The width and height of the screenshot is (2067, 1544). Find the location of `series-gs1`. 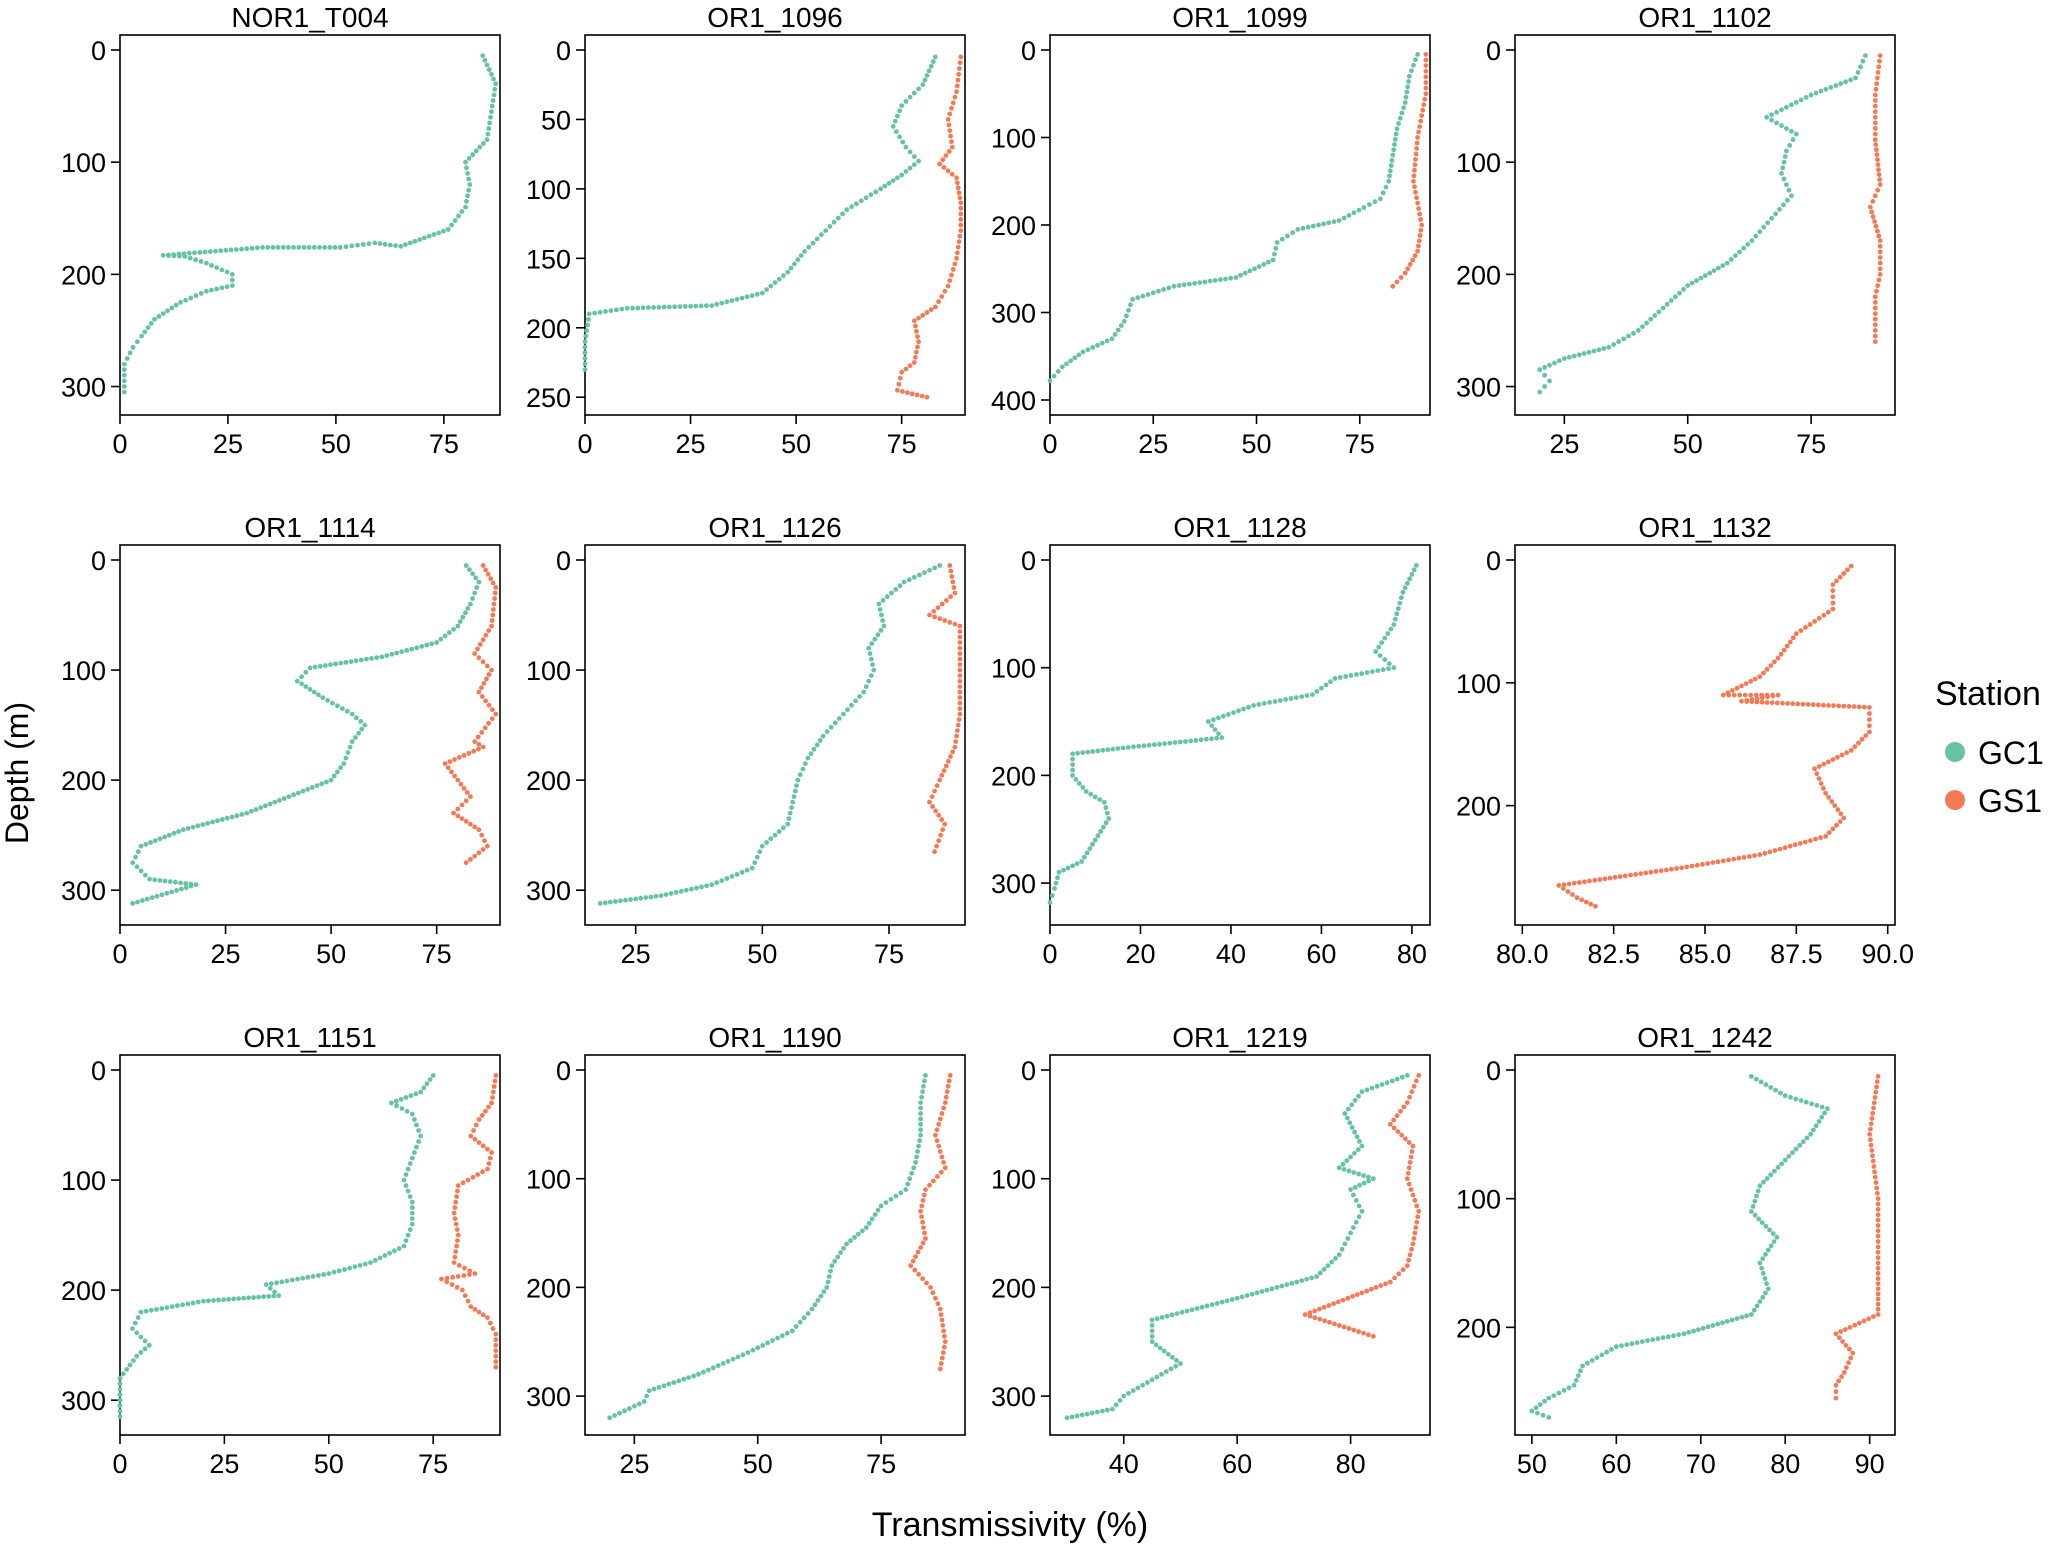

series-gs1 is located at coordinates (930, 1222).